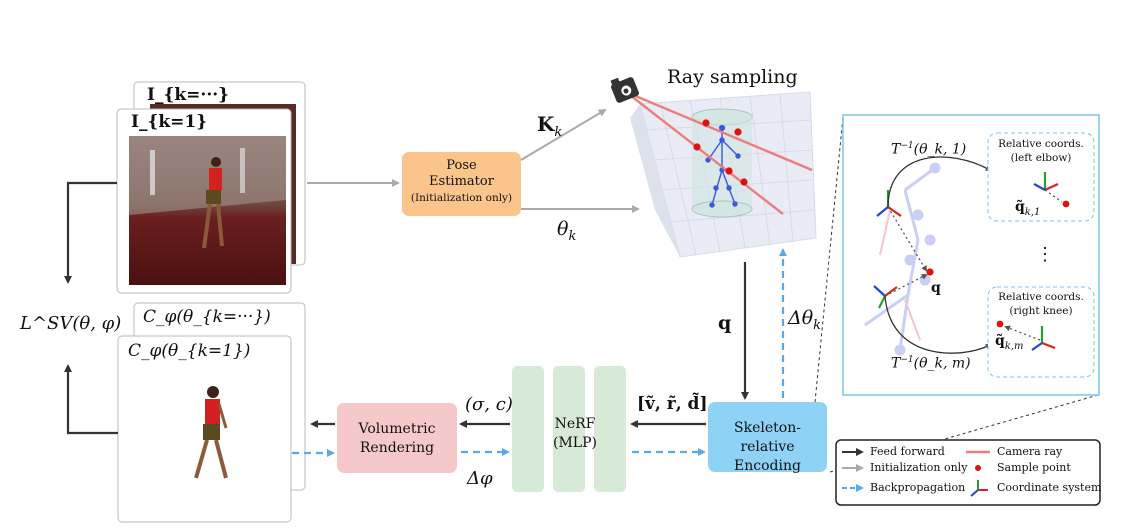 The width and height of the screenshot is (1128, 532). Describe the element at coordinates (929, 149) in the screenshot. I see `t1-label: T−1(θ_k, 1)` at that location.